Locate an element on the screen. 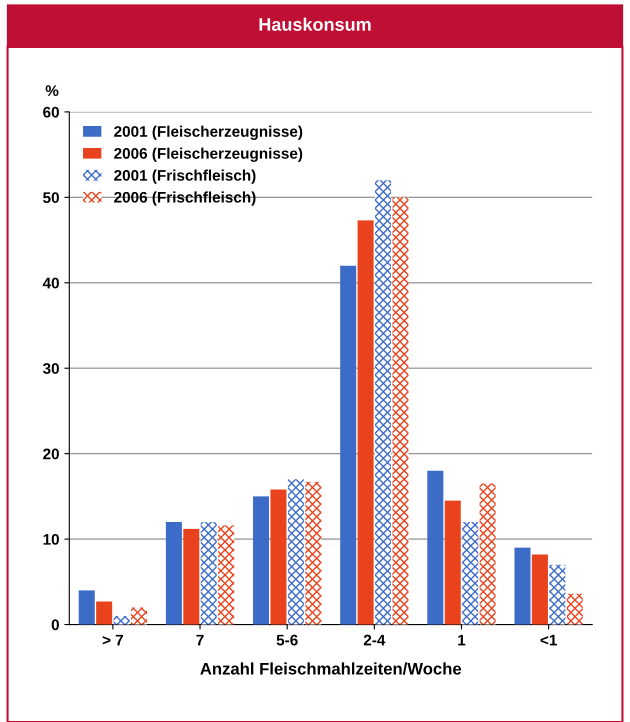 The width and height of the screenshot is (630, 722). chart-title: Hauskonsum is located at coordinates (315, 24).